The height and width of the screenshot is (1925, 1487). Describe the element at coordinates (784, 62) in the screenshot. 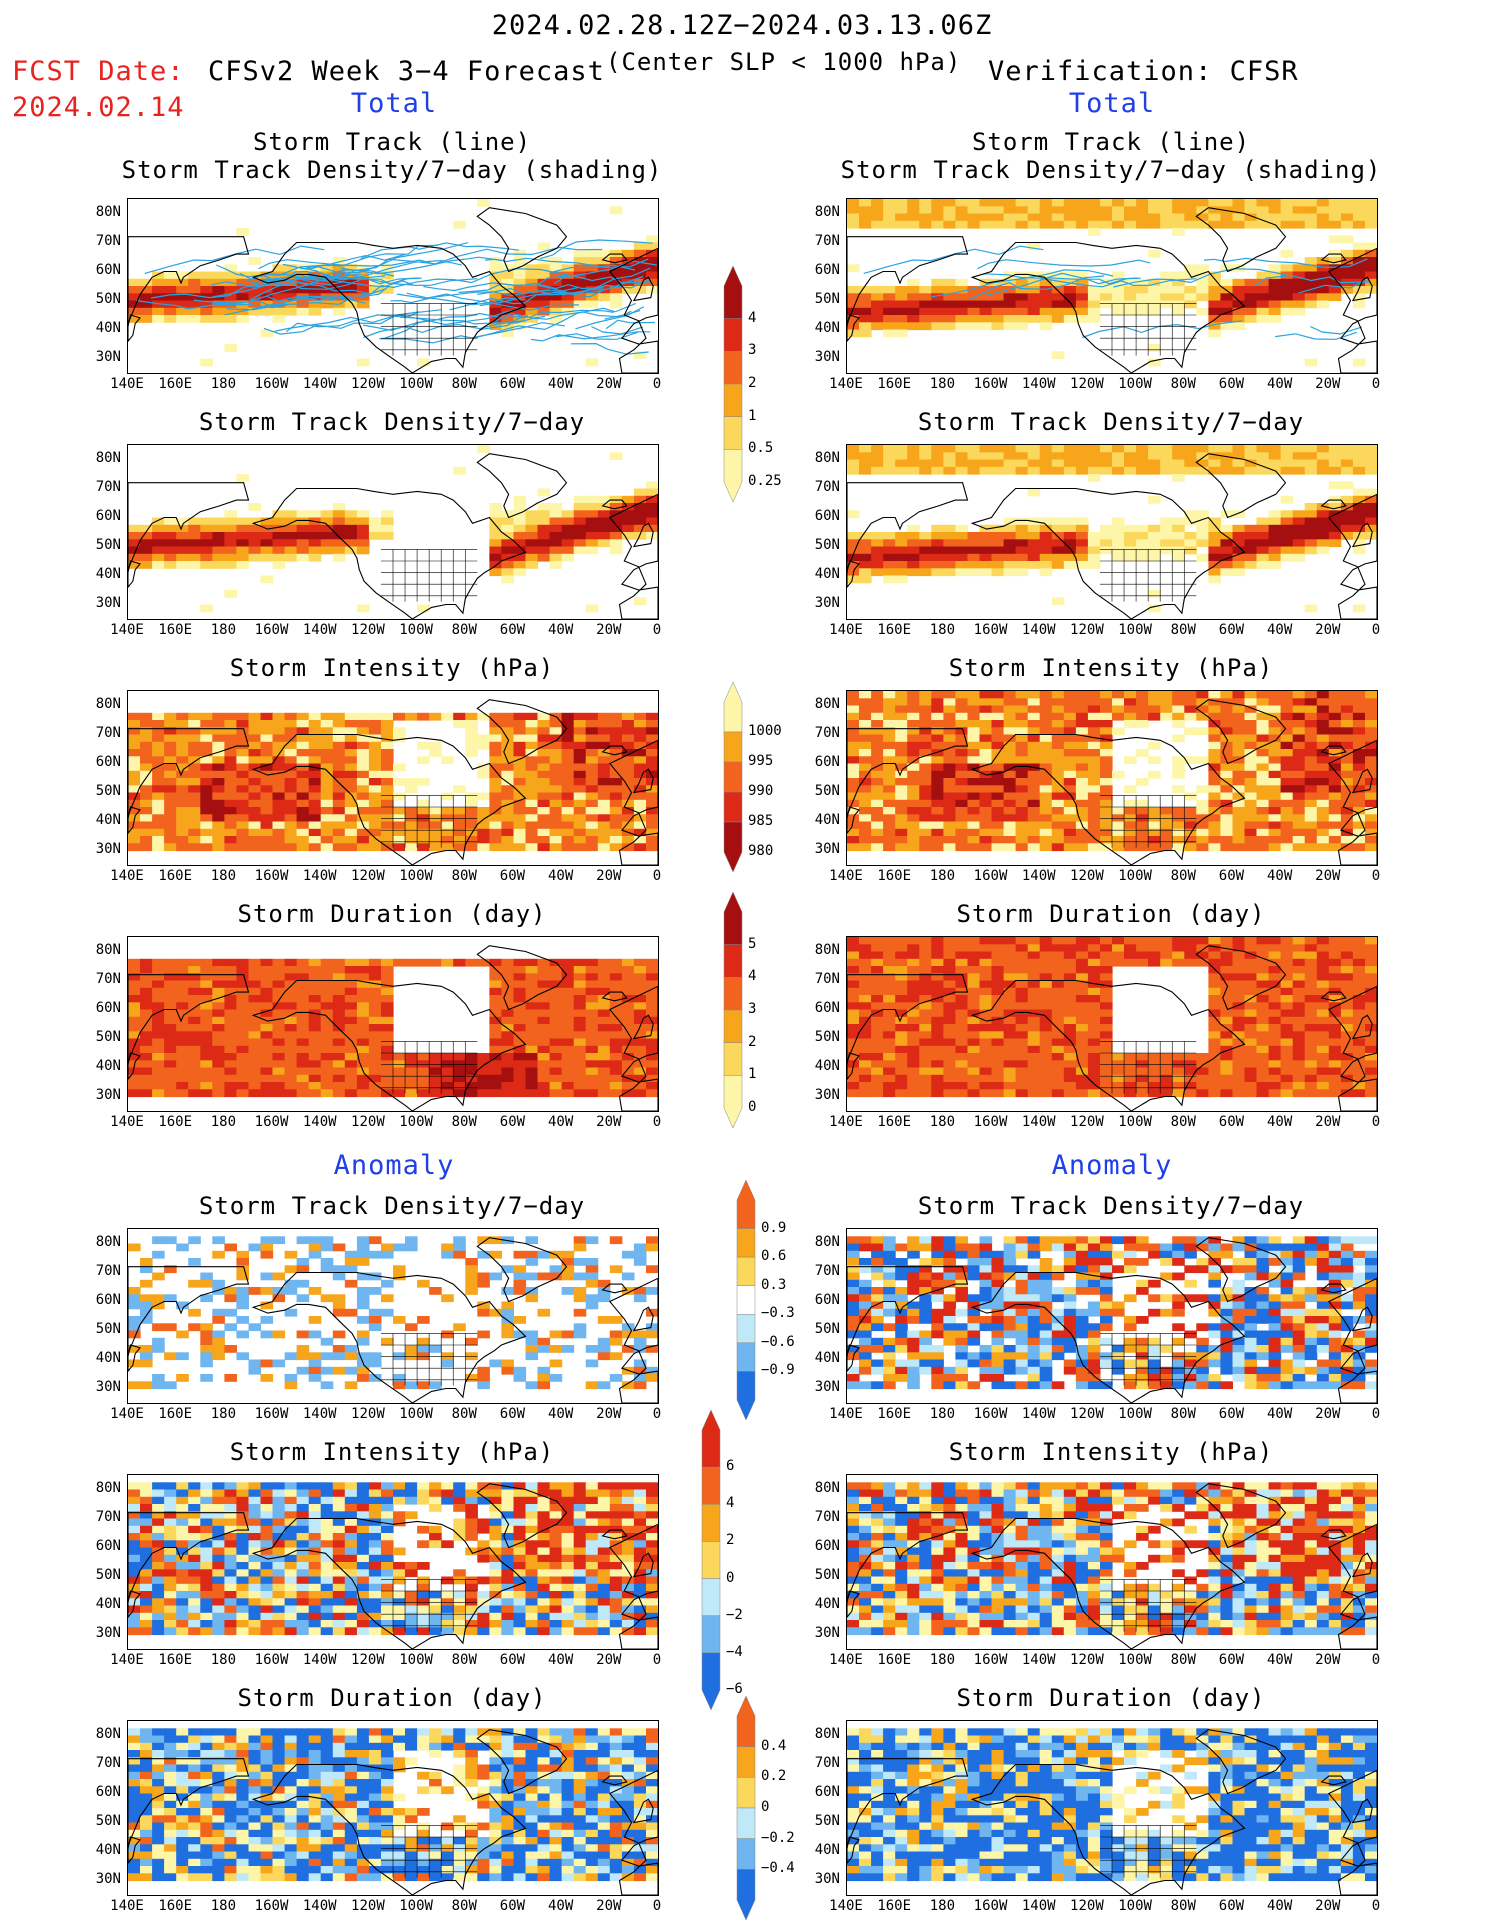

I see `criteria-label: (Center SLP < 1000 hPa)` at that location.